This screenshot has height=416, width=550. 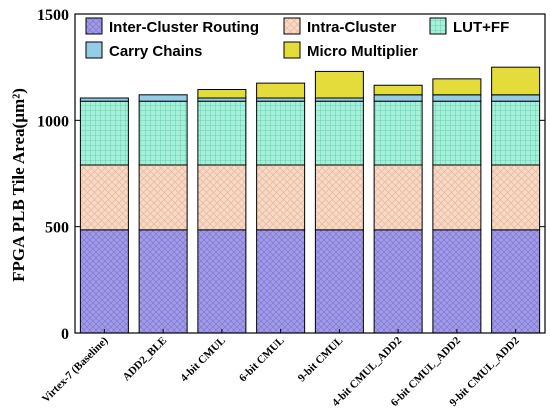 What do you see at coordinates (362, 51) in the screenshot?
I see `legend-label-5: Micro Multiplier` at bounding box center [362, 51].